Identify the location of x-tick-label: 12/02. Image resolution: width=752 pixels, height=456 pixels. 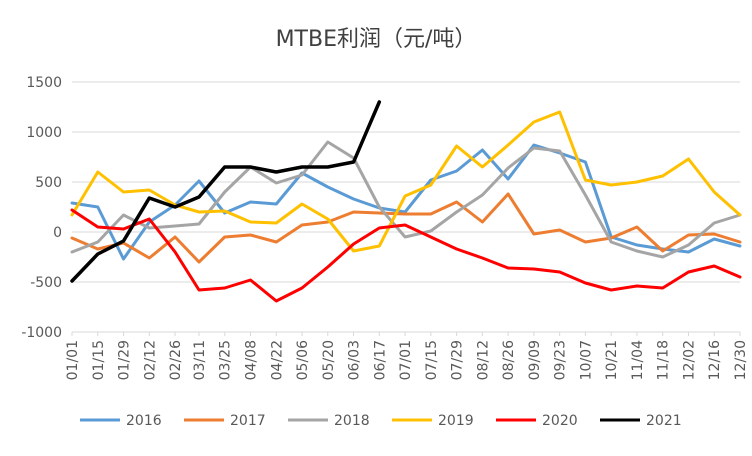
(689, 360).